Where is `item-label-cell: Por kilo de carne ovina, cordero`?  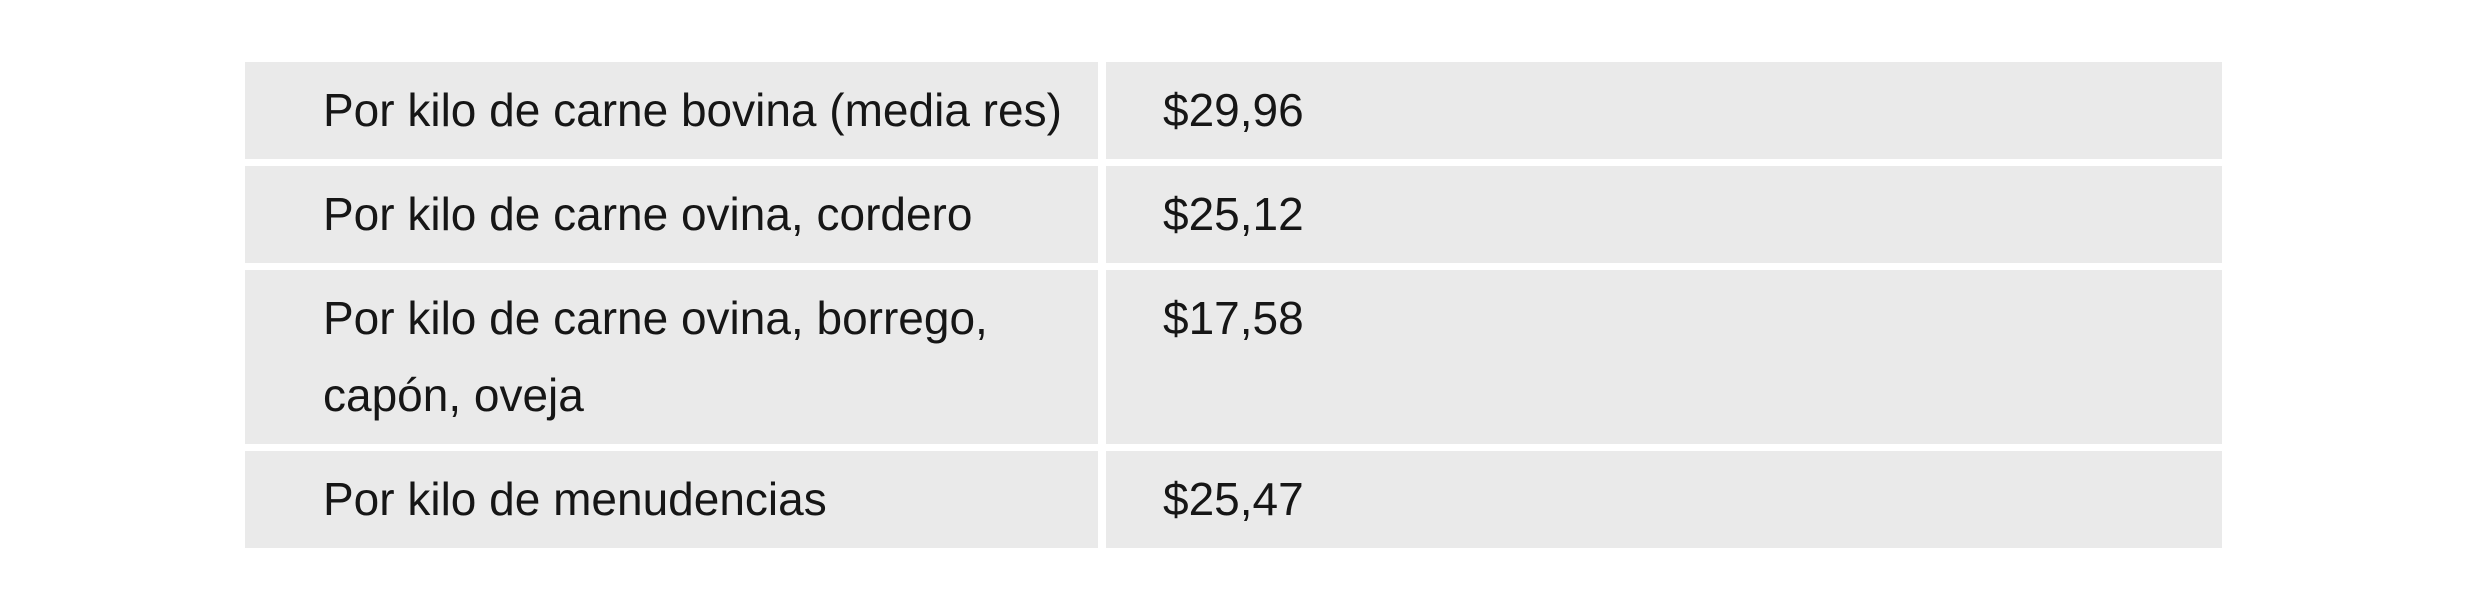
item-label-cell: Por kilo de carne ovina, cordero is located at coordinates (671, 214).